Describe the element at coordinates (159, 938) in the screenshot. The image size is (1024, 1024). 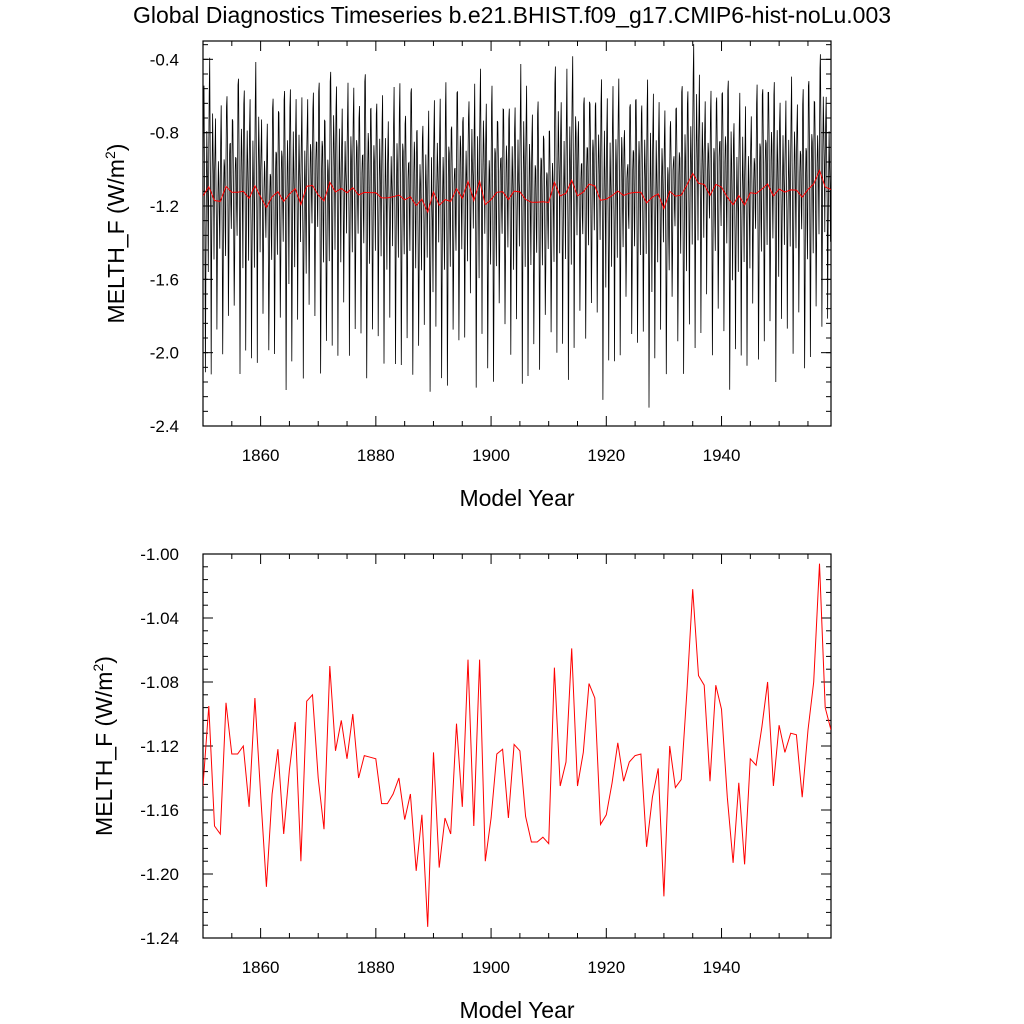
I see `y-tick-label: -1.24` at that location.